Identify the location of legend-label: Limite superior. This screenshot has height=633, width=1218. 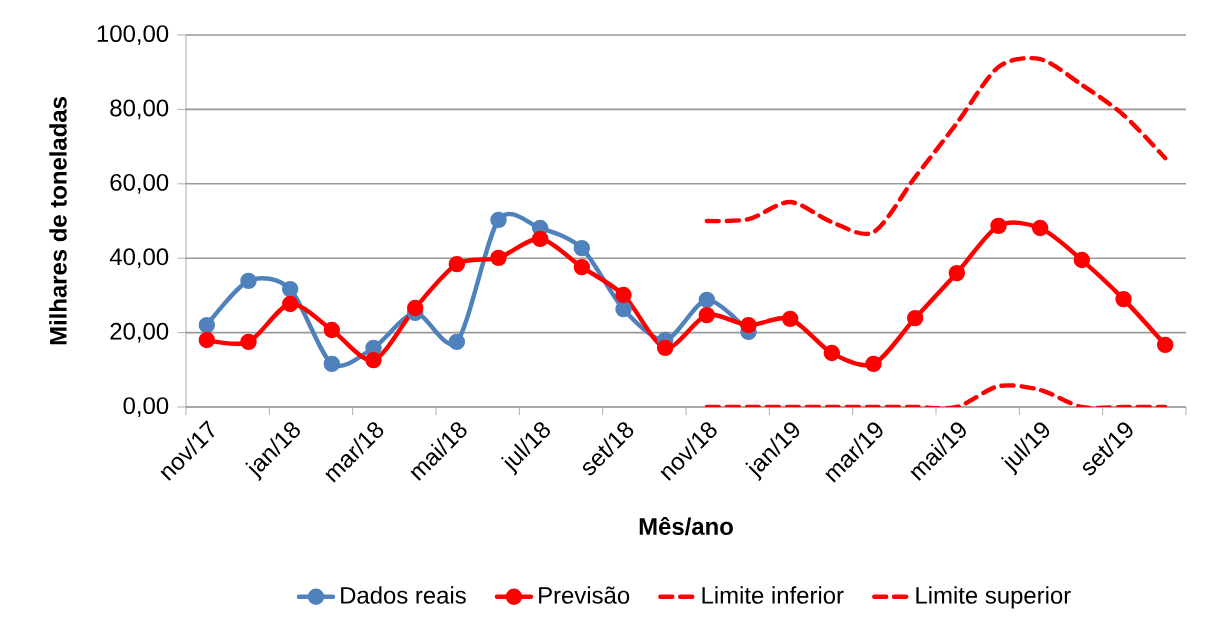
(993, 597).